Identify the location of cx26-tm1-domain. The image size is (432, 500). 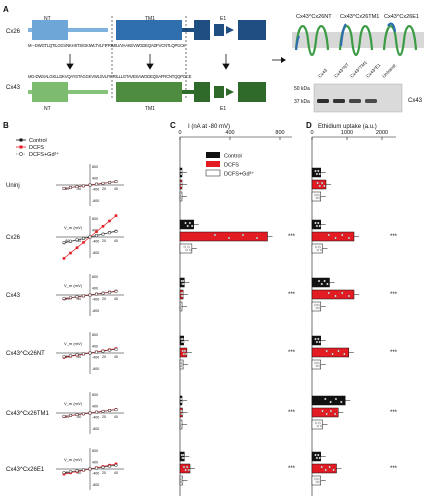
(149, 30).